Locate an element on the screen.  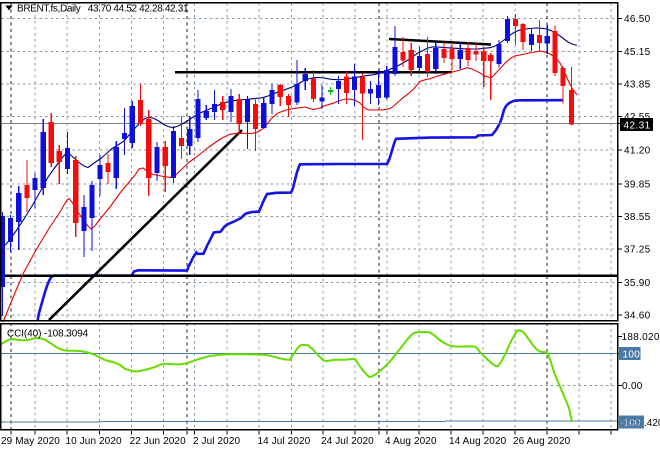
svg-text: 43.85 is located at coordinates (637, 85).